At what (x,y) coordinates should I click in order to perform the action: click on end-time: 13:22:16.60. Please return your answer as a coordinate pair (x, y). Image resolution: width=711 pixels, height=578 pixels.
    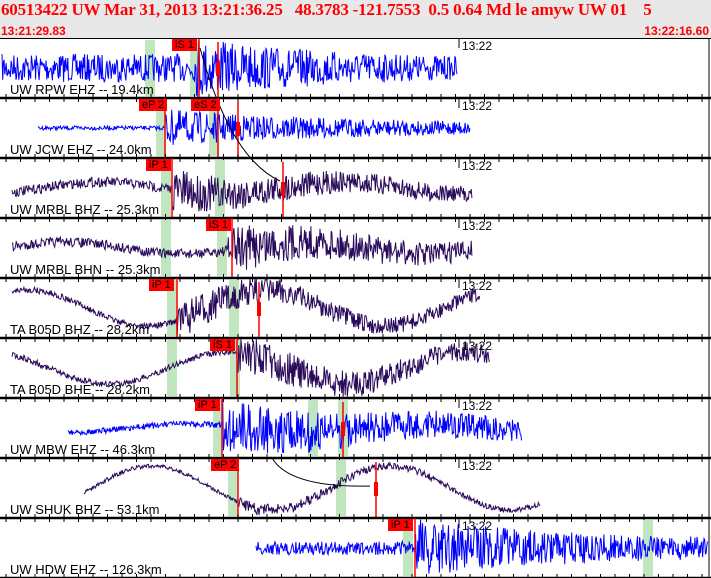
    Looking at the image, I should click on (676, 31).